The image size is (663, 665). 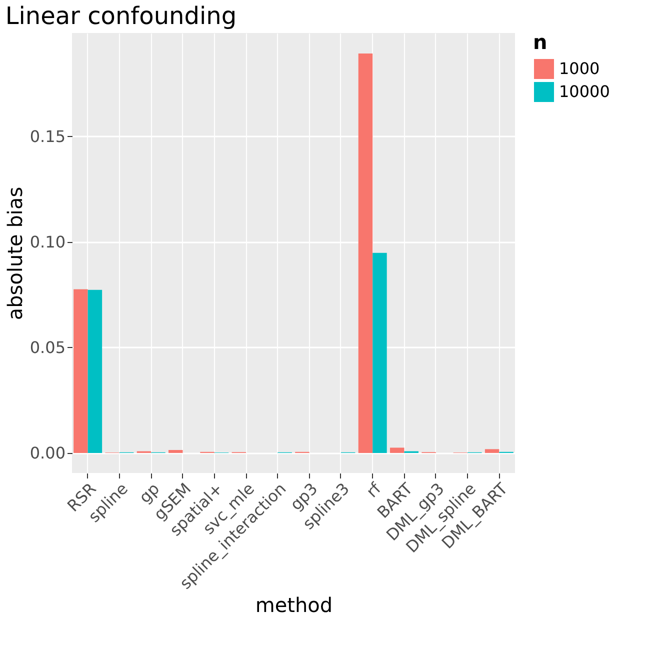 What do you see at coordinates (14, 253) in the screenshot?
I see `y-axis-title: absolute bias` at bounding box center [14, 253].